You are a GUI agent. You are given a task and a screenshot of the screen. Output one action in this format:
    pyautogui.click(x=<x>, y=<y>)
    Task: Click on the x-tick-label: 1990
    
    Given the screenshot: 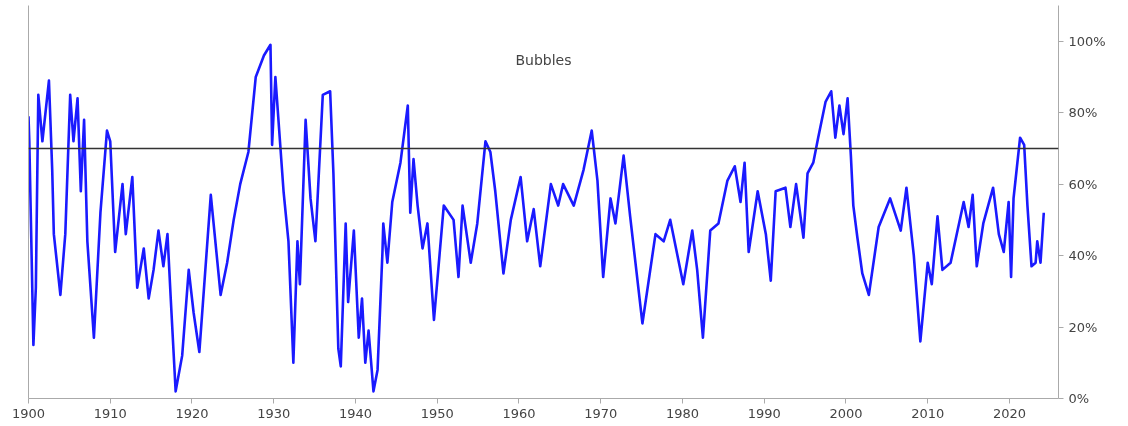 What is the action you would take?
    pyautogui.click(x=764, y=413)
    